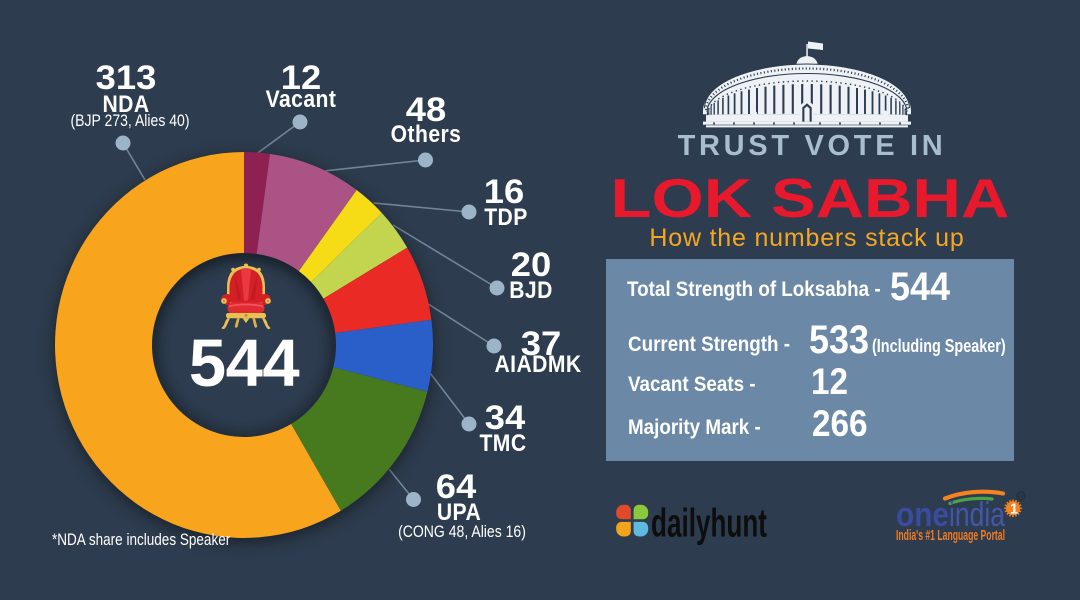  I want to click on svg-text: one, so click(922, 515).